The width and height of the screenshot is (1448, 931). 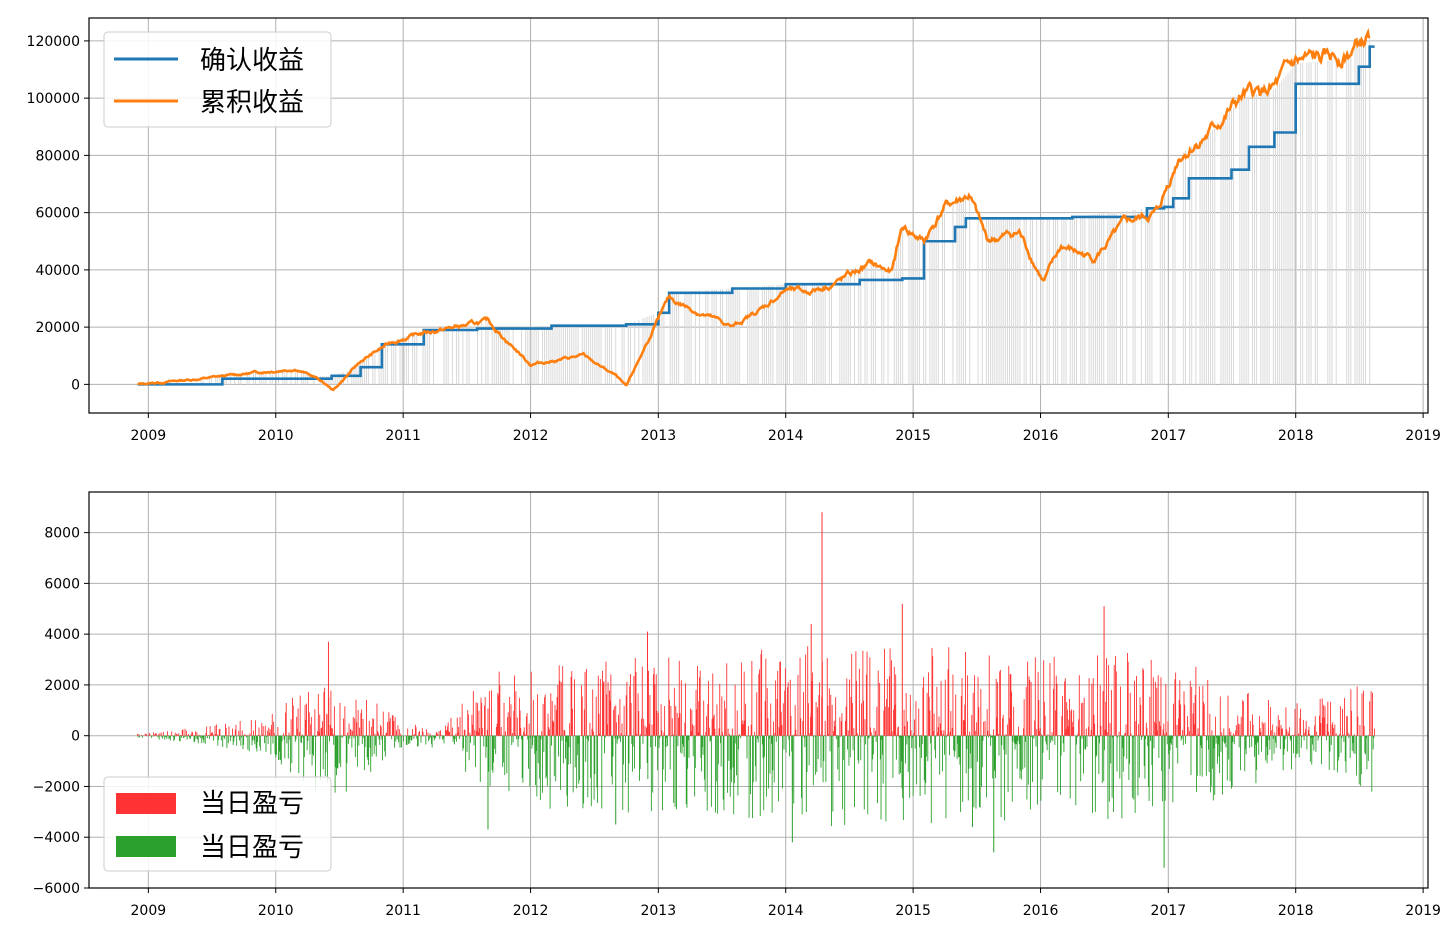 What do you see at coordinates (252, 804) in the screenshot?
I see `legend-label-gain: 当日盈亏` at bounding box center [252, 804].